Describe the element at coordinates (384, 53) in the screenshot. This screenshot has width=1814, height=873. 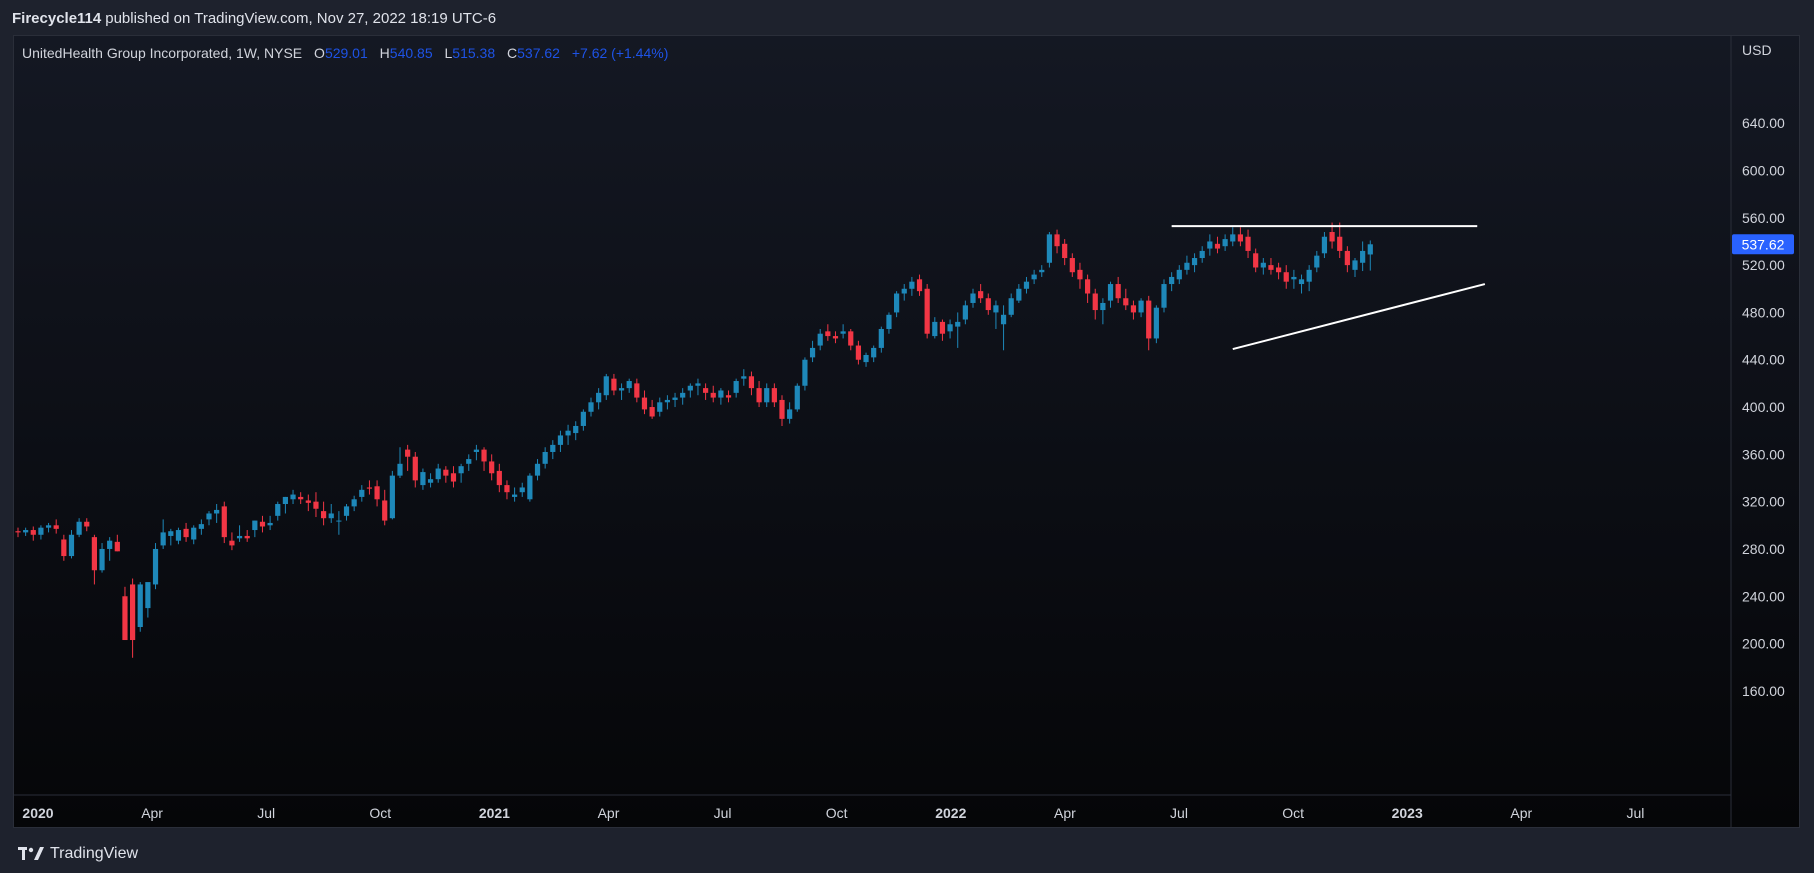
I see `high-label: H` at that location.